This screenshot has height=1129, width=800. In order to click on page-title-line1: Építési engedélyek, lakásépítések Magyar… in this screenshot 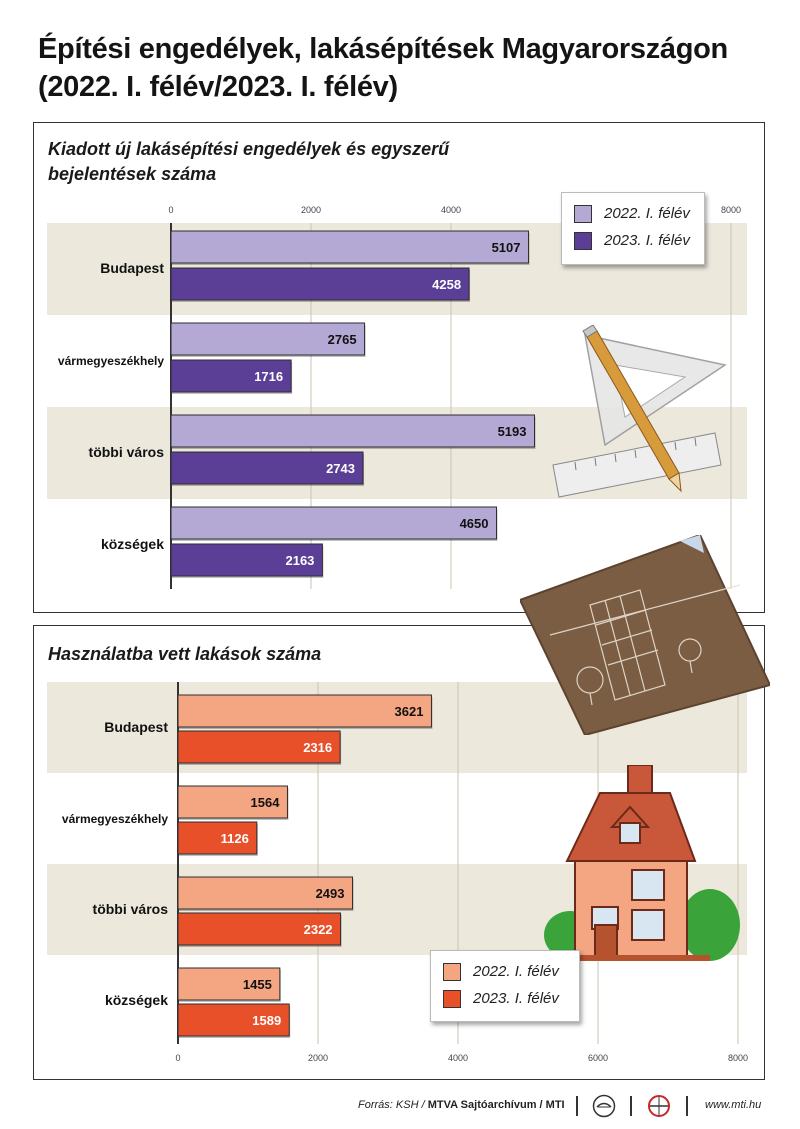, I will do `click(383, 49)`.